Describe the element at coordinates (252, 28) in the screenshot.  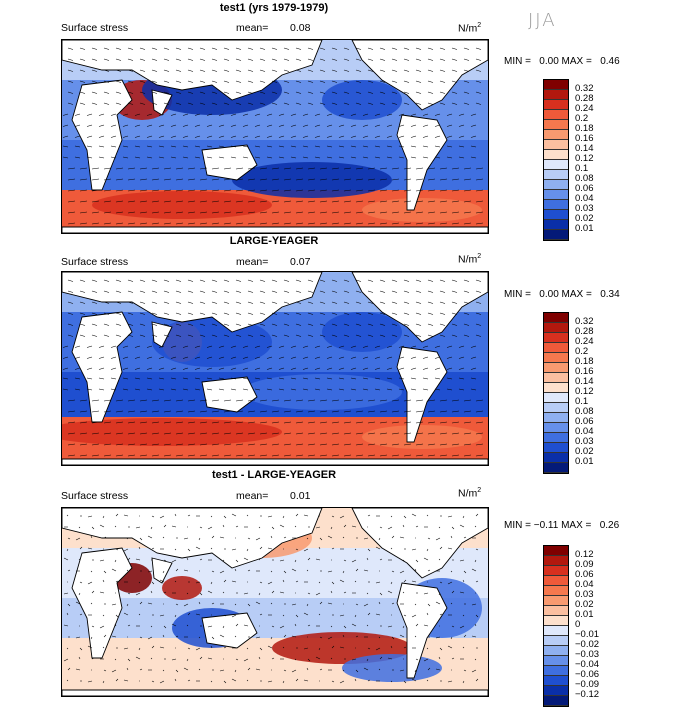
I see `panel-1-mean-label: mean=` at that location.